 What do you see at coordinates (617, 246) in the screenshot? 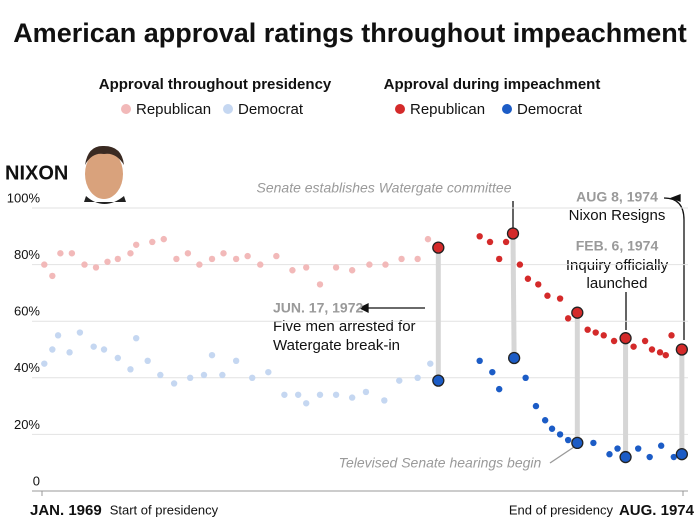
I see `annotation-date: FEB. 6, 1974` at bounding box center [617, 246].